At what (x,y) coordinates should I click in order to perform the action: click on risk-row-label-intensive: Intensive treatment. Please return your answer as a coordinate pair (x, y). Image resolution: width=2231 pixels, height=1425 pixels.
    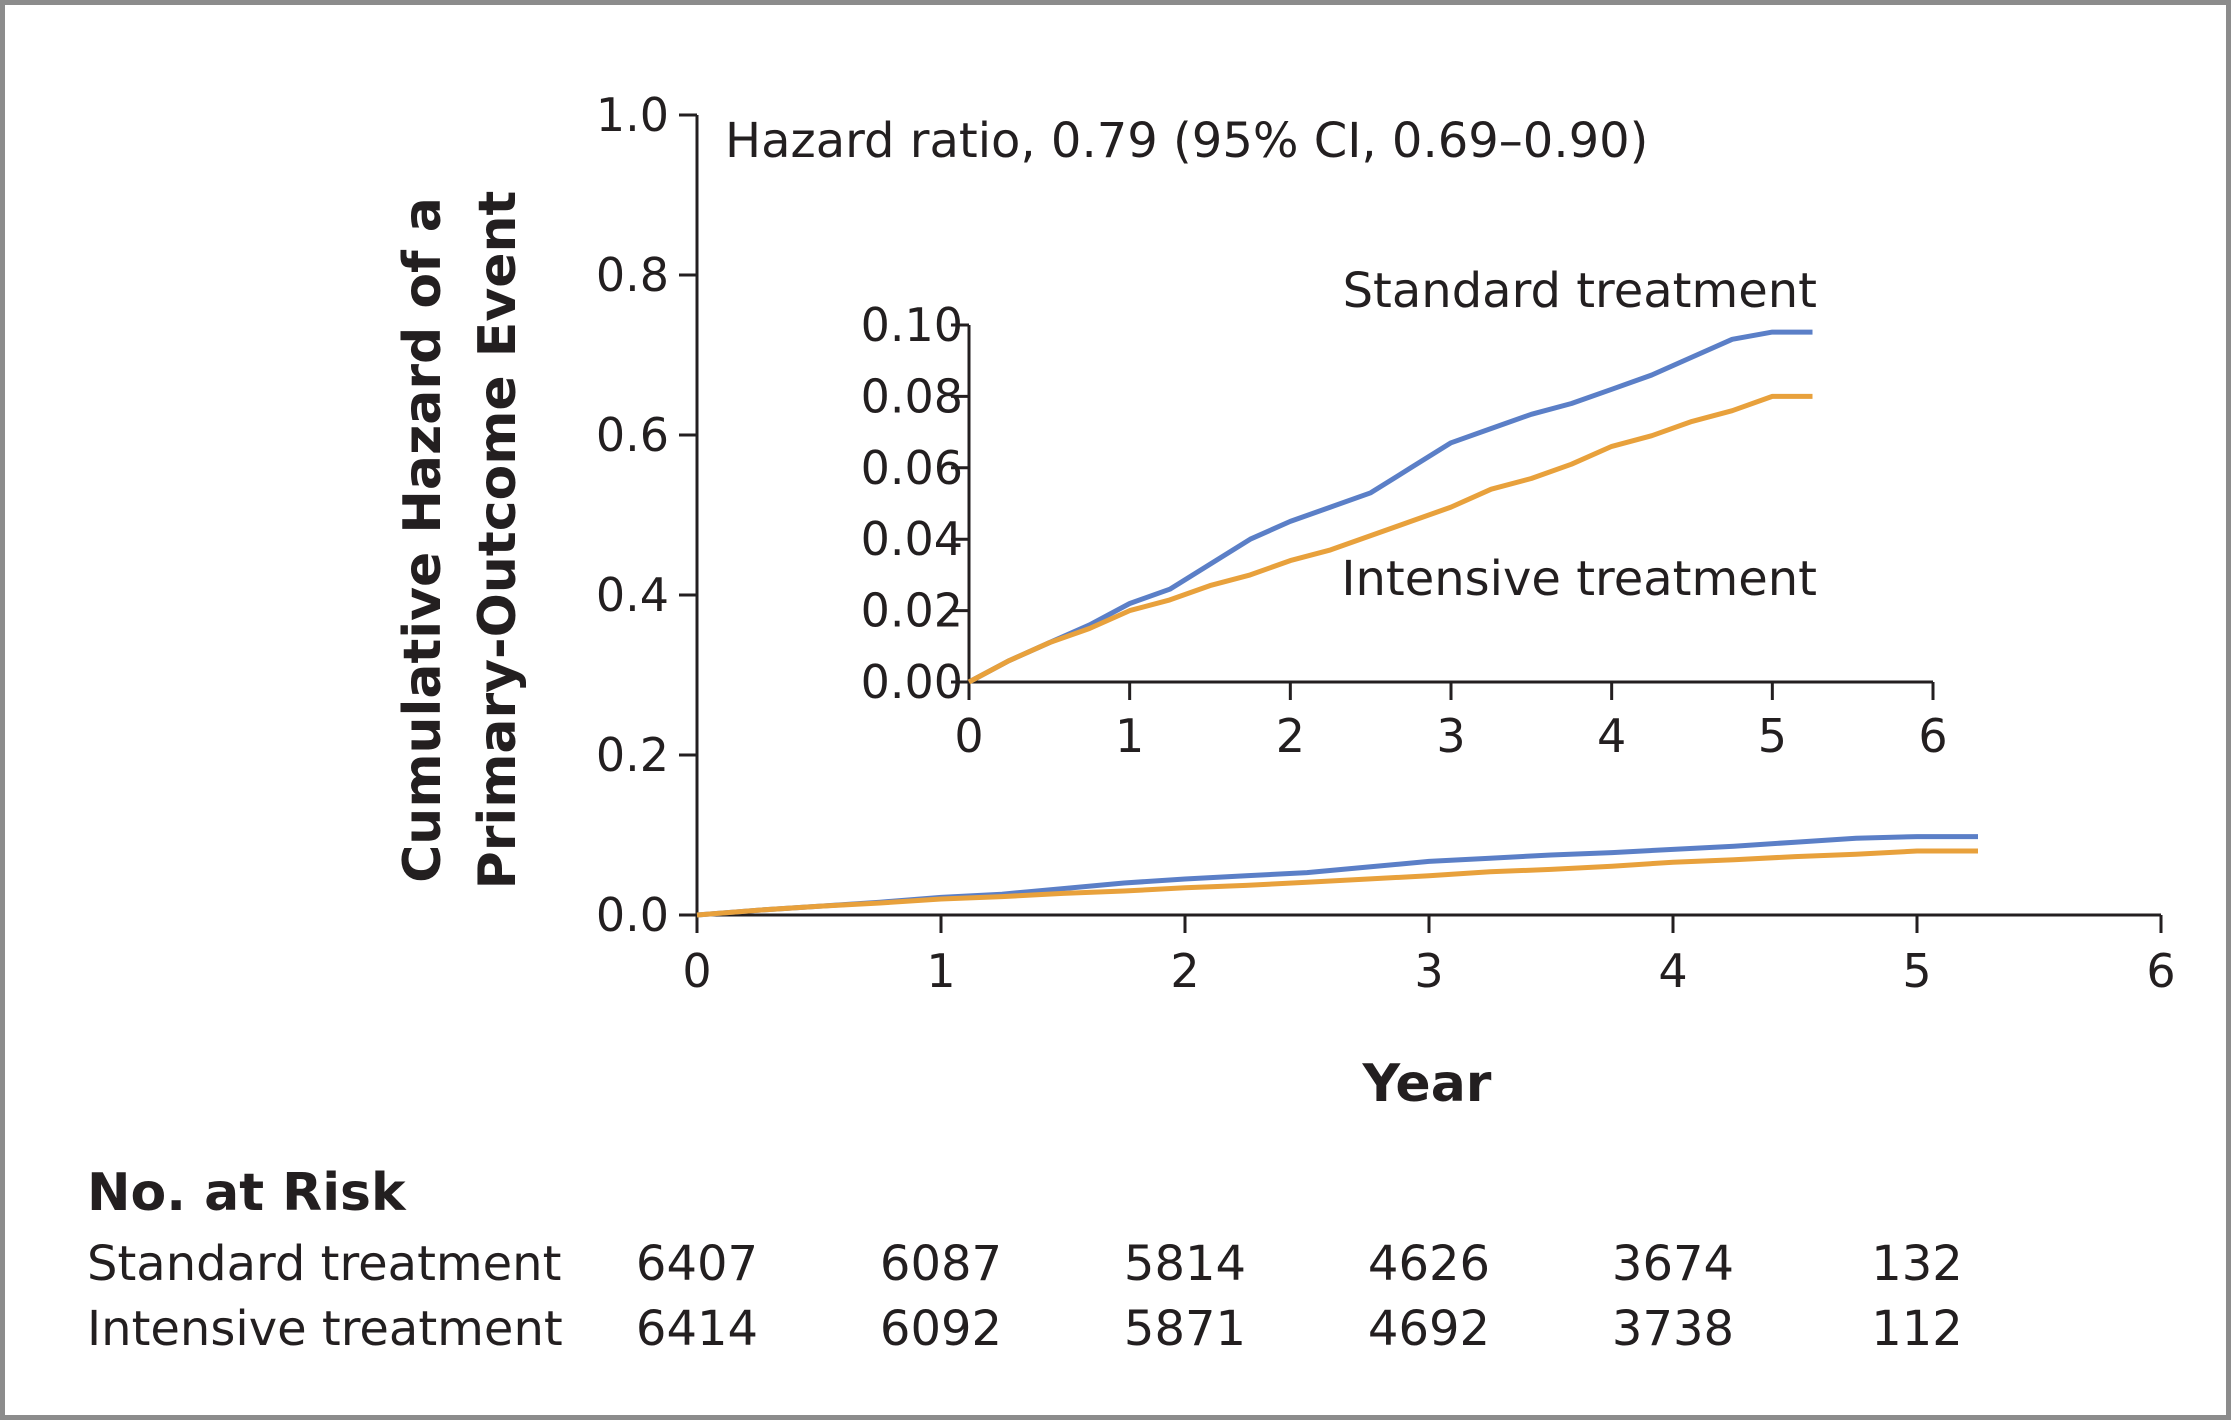
    Looking at the image, I should click on (325, 1329).